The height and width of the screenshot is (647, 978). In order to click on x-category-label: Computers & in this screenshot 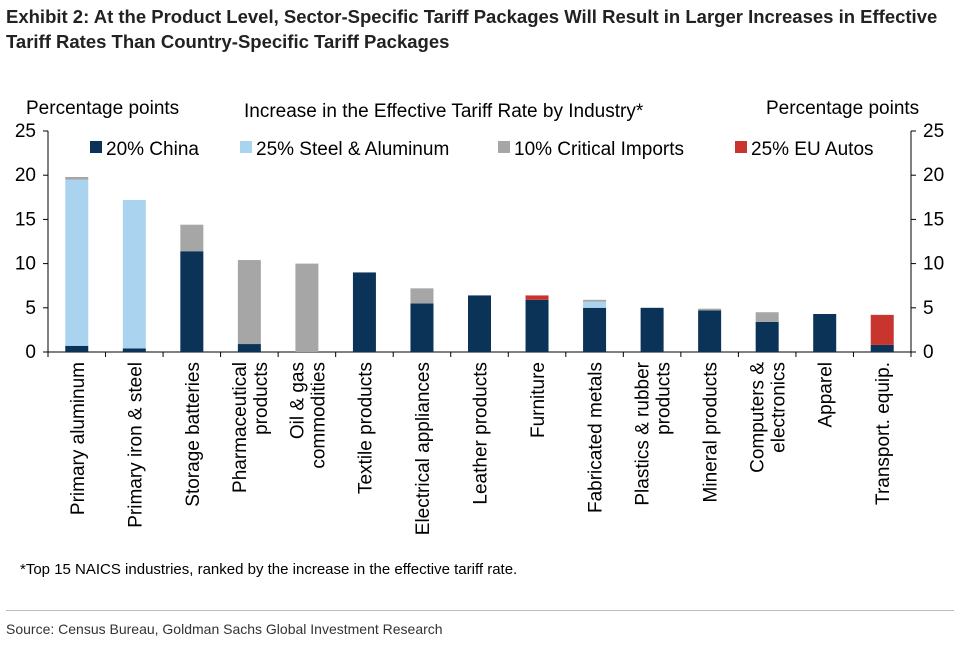, I will do `click(758, 417)`.